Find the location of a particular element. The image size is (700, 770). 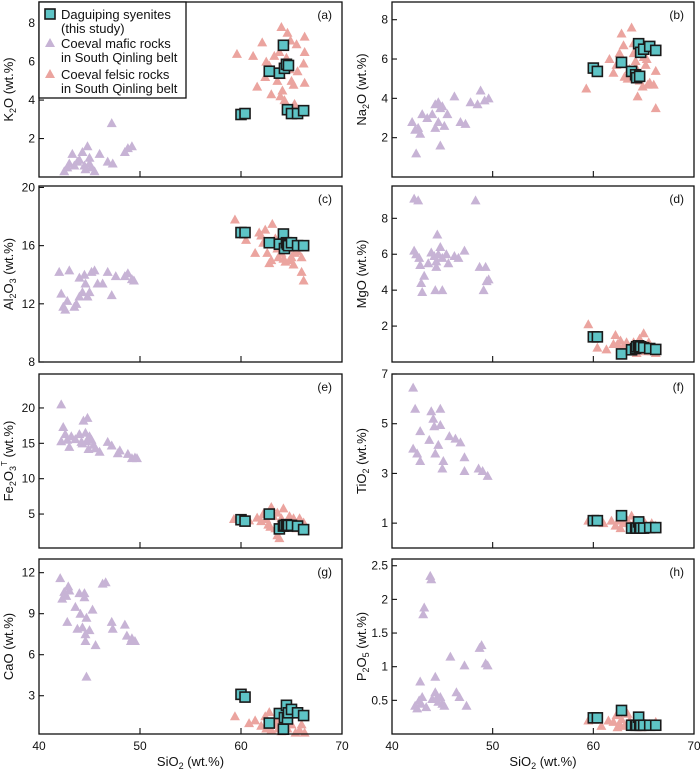

x-axis-label-text: (wt.%) is located at coordinates (556, 761).